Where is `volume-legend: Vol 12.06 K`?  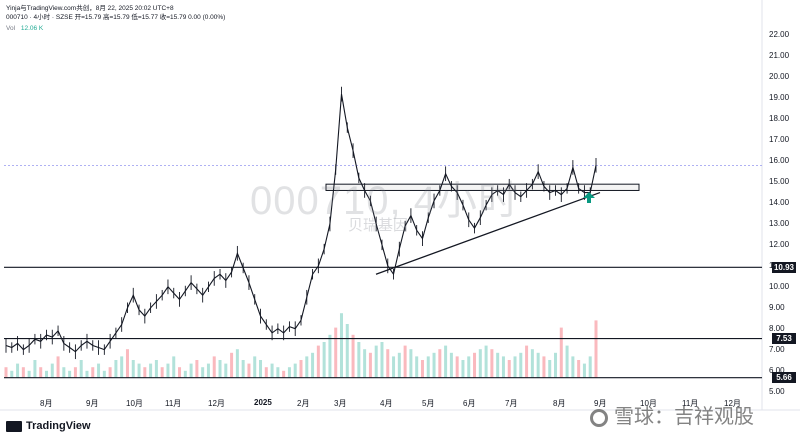 volume-legend: Vol 12.06 K is located at coordinates (24, 28).